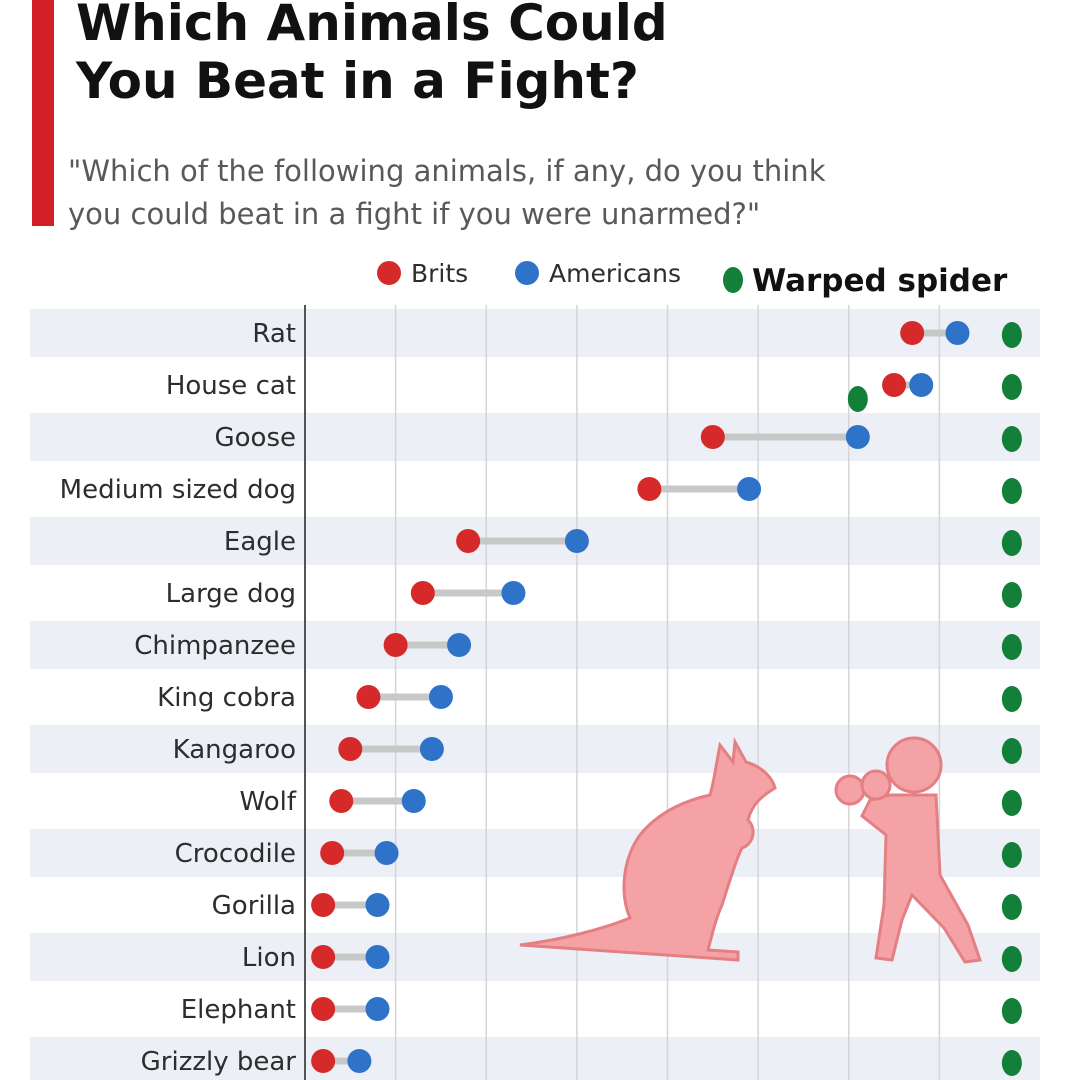 The image size is (1080, 1080). I want to click on category-label: Elephant, so click(238, 1010).